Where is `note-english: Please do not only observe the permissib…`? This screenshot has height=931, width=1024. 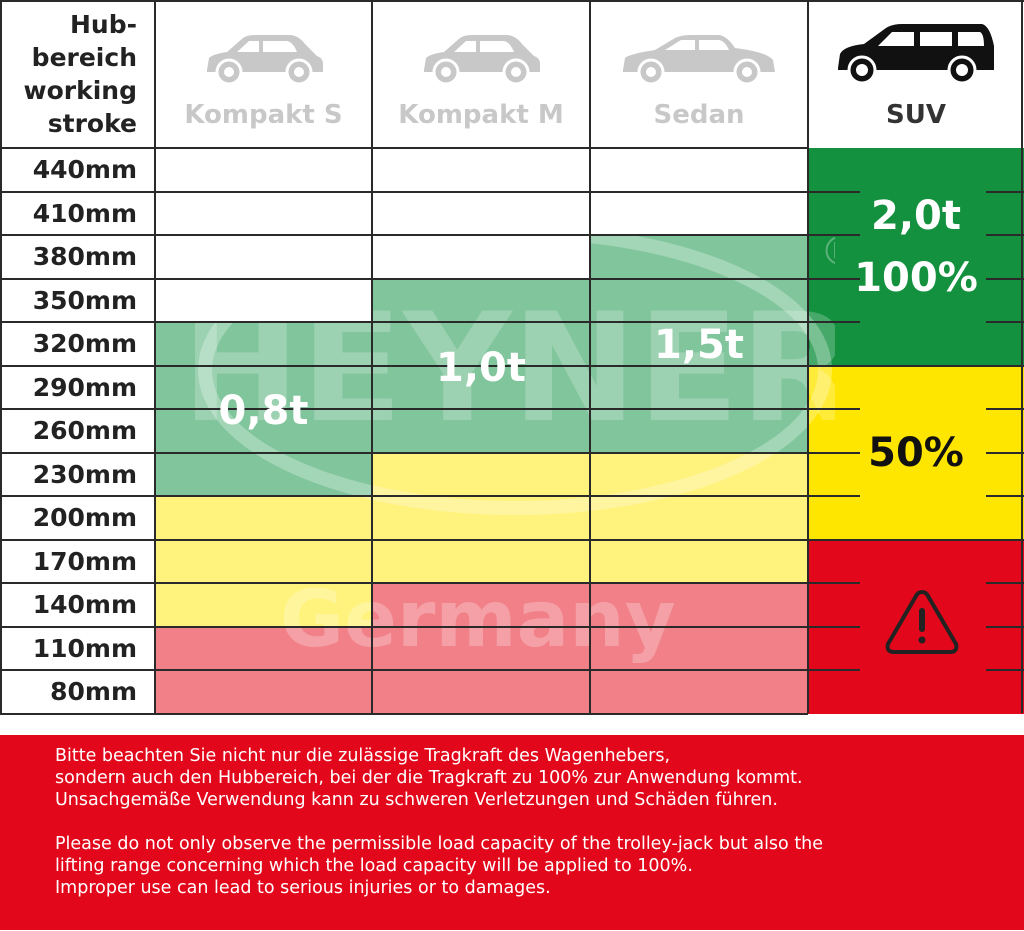
note-english: Please do not only observe the permissib… is located at coordinates (539, 866).